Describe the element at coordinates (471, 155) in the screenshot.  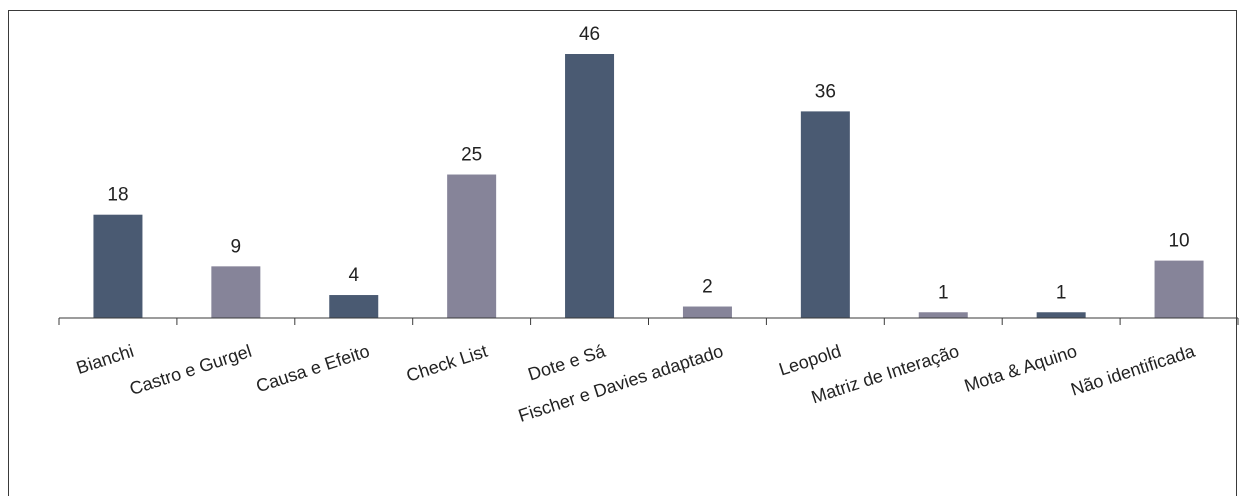
I see `data-label: 25` at that location.